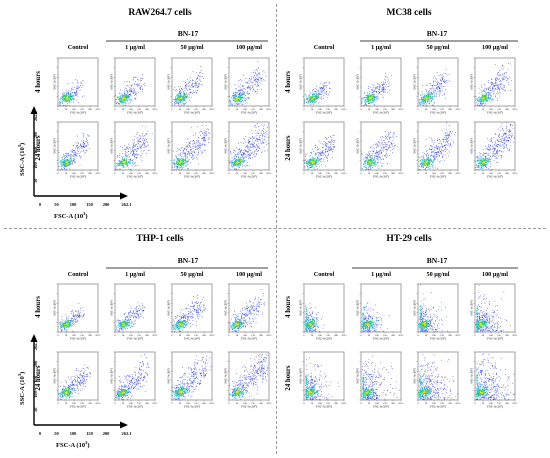 The height and width of the screenshot is (458, 550). What do you see at coordinates (35, 134) in the screenshot?
I see `key-y-tick-label: 200` at bounding box center [35, 134].